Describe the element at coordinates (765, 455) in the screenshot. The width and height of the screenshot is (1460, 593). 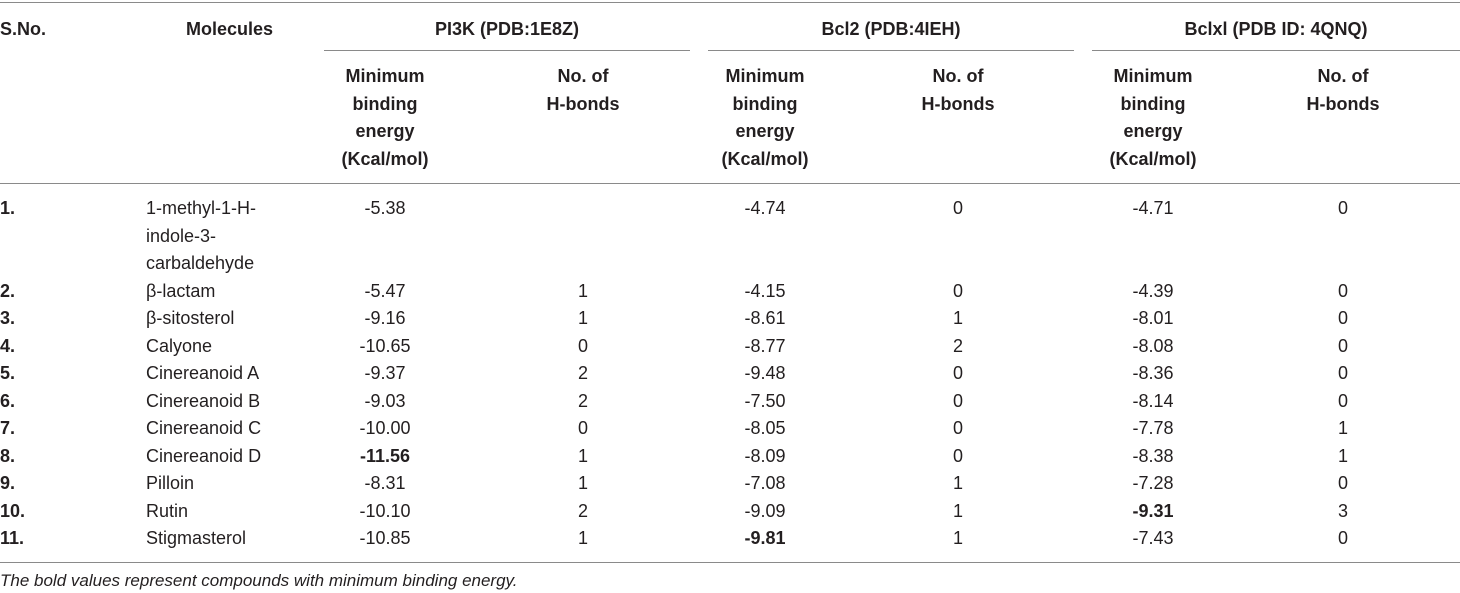
I see `cell-bcl2-energy: -8.09` at that location.